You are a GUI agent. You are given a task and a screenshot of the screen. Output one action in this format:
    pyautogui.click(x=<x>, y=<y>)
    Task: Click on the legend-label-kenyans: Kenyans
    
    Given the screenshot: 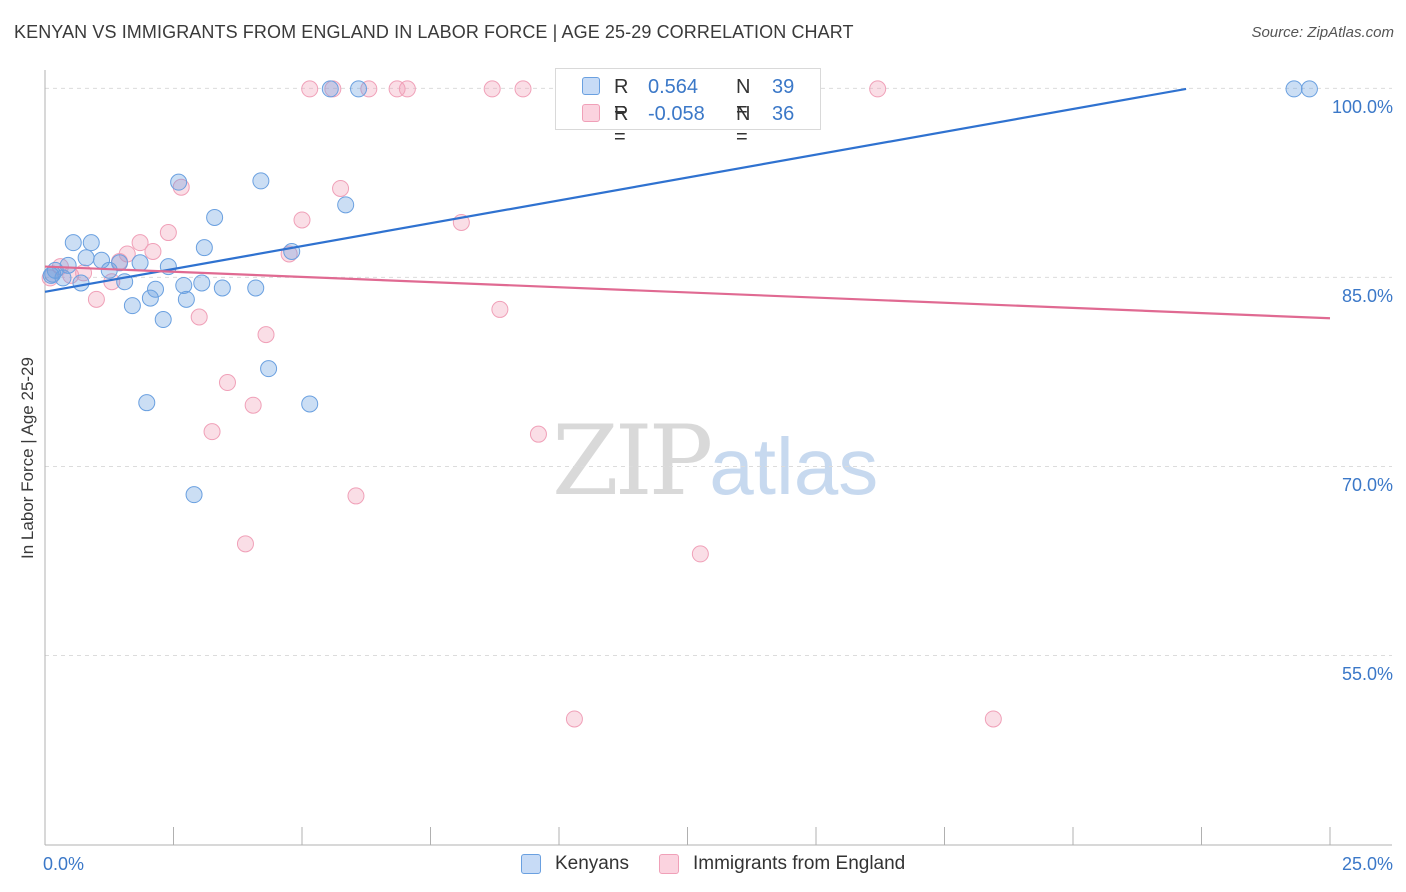 What is the action you would take?
    pyautogui.click(x=592, y=863)
    